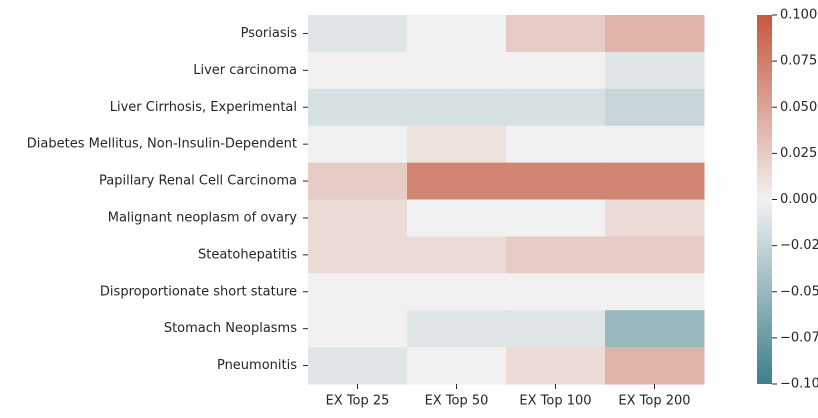  Describe the element at coordinates (457, 401) in the screenshot. I see `column-label: EX Top 50` at that location.